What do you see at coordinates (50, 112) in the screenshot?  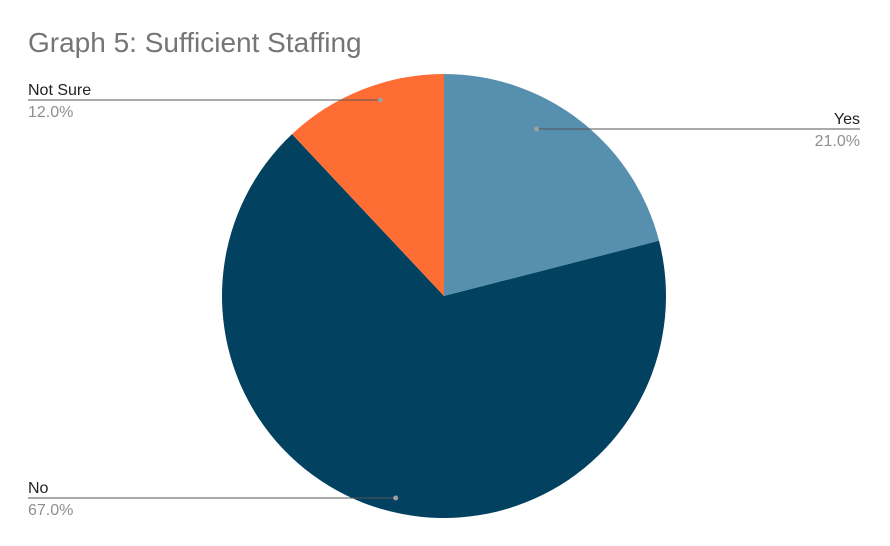 I see `slice-percent-not-sure: 12.0%` at bounding box center [50, 112].